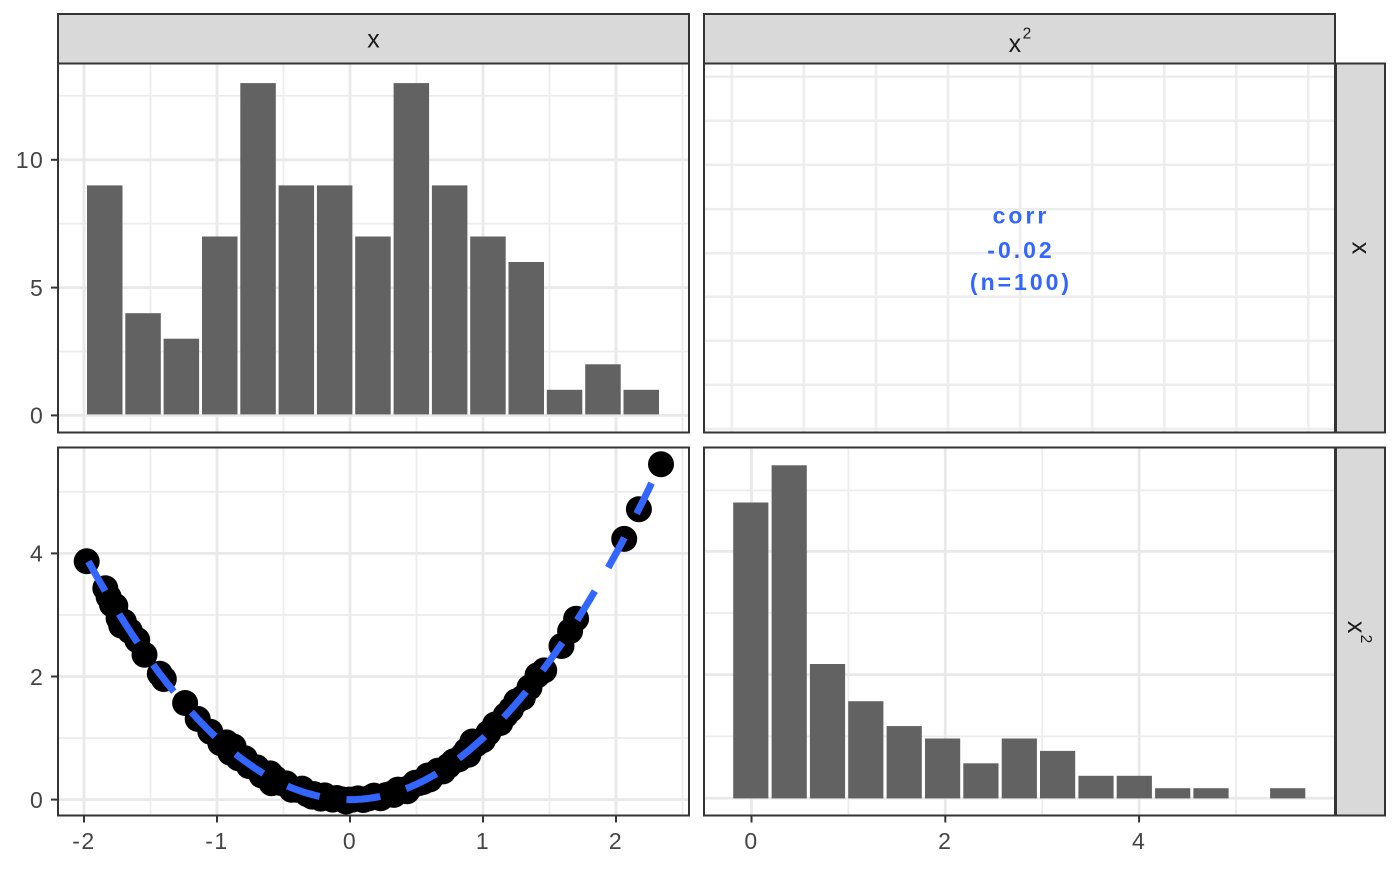 This screenshot has width=1400, height=871. Describe the element at coordinates (1020, 250) in the screenshot. I see `svg-text: -0.02` at that location.